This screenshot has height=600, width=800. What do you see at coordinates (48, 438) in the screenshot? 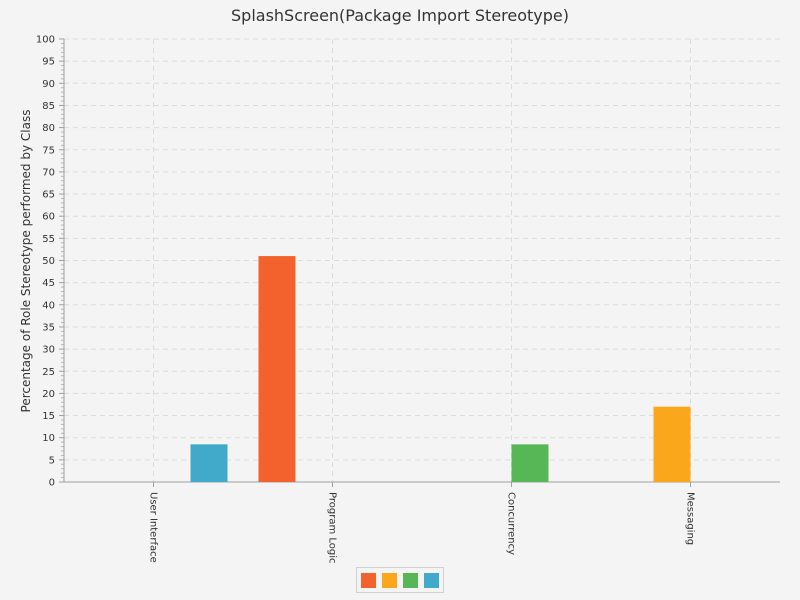
I see `y-tick-label: 10` at bounding box center [48, 438].